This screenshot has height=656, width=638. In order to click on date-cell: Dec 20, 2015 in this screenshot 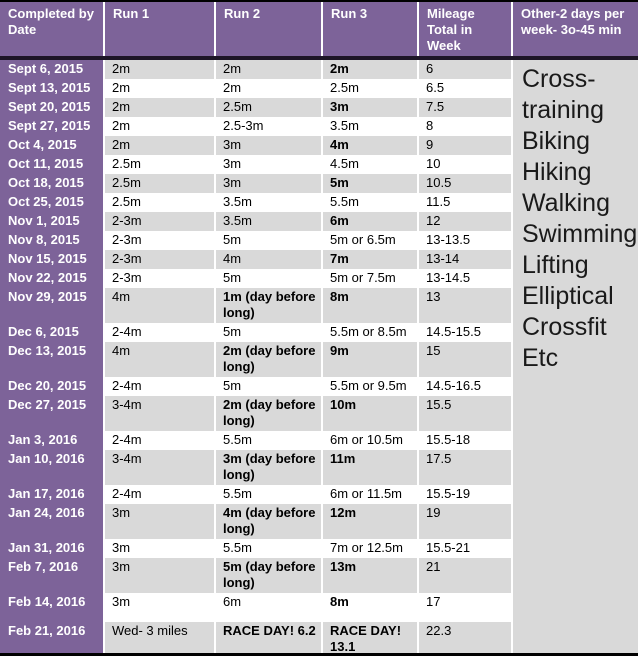, I will do `click(52, 386)`.